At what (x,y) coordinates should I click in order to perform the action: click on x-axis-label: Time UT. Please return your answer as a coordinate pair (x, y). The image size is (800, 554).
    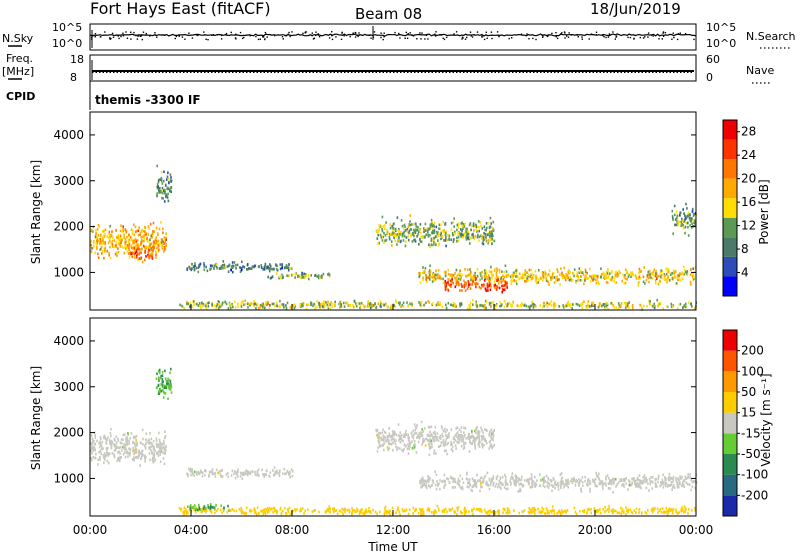
    Looking at the image, I should click on (392, 547).